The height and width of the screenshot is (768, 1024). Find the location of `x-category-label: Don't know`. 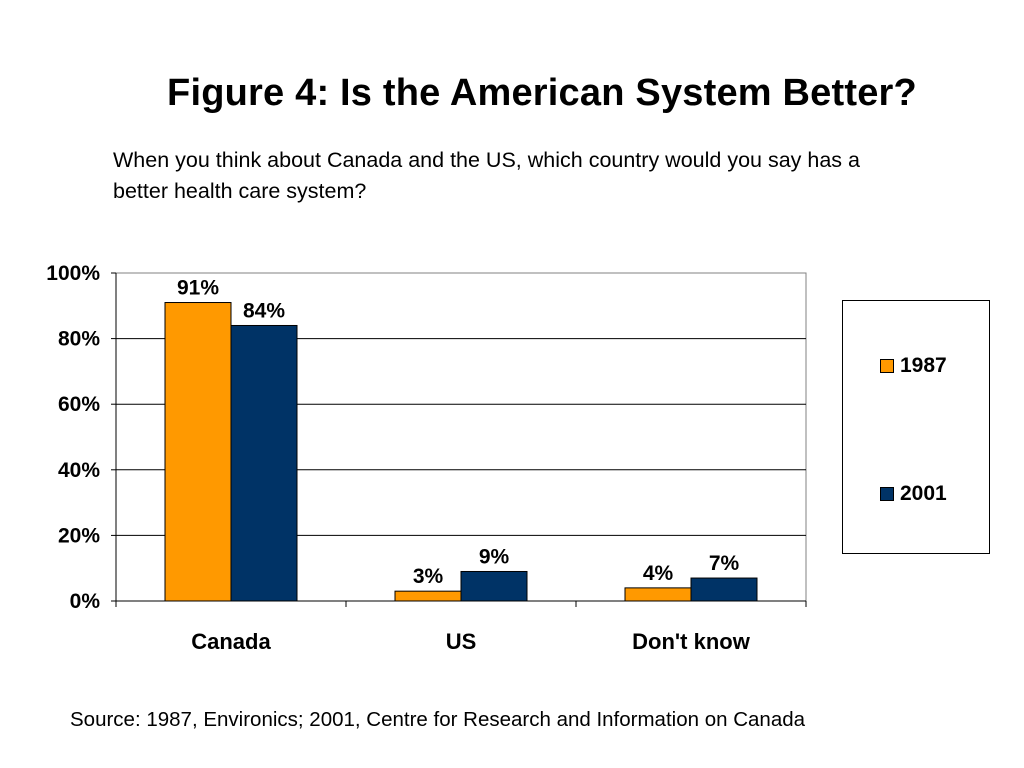

x-category-label: Don't know is located at coordinates (691, 641).